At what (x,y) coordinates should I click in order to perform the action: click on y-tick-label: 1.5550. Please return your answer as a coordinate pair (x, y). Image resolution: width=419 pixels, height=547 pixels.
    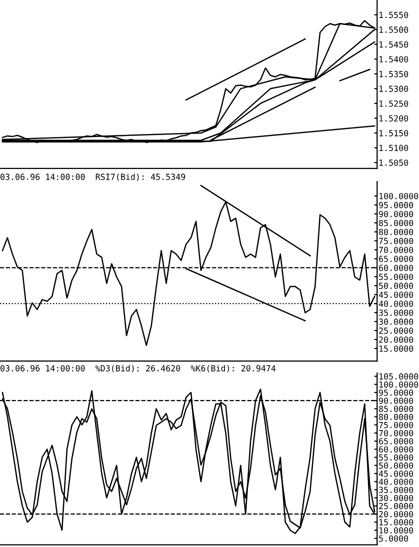
    Looking at the image, I should click on (393, 15).